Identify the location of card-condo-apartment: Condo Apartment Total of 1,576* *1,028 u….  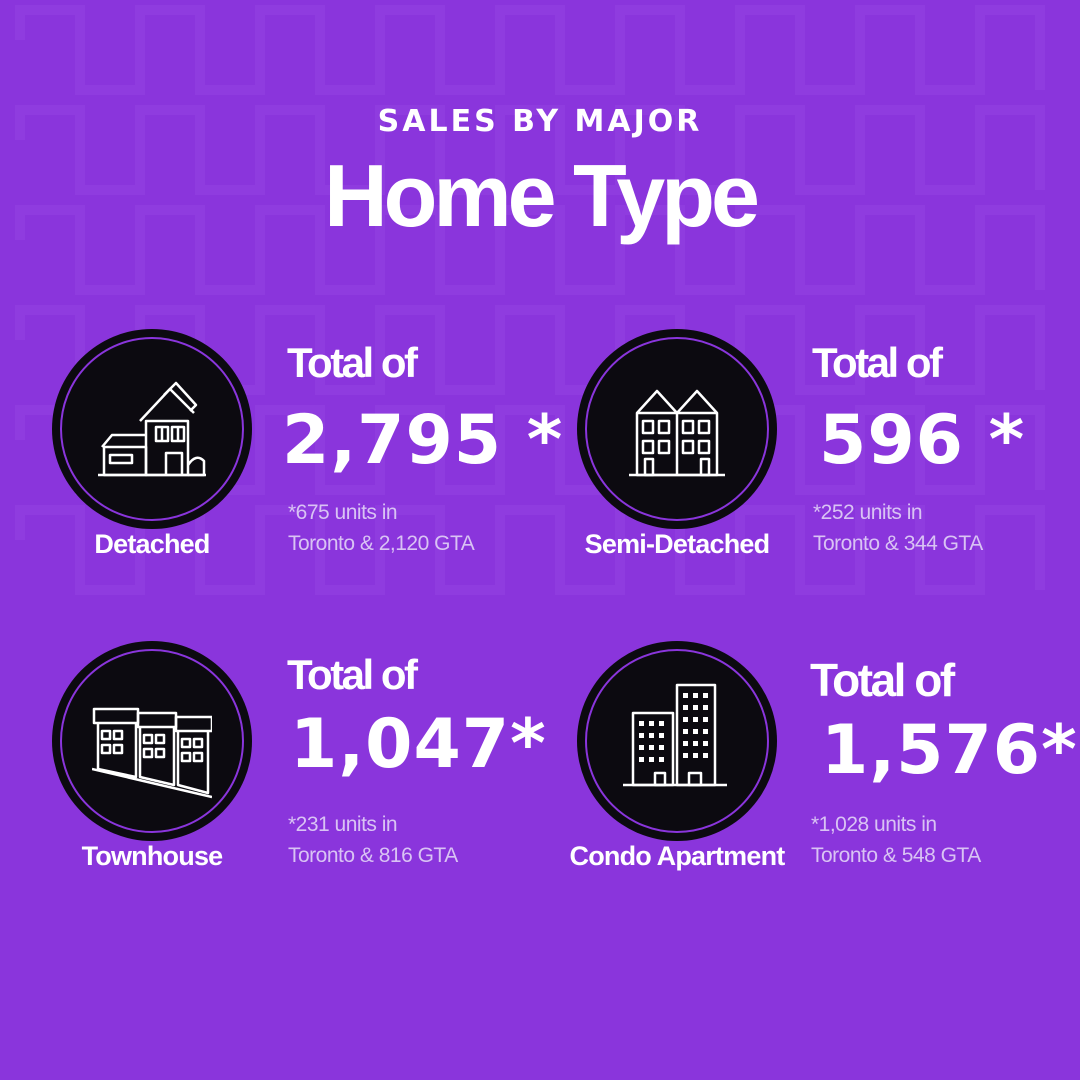
(824, 771).